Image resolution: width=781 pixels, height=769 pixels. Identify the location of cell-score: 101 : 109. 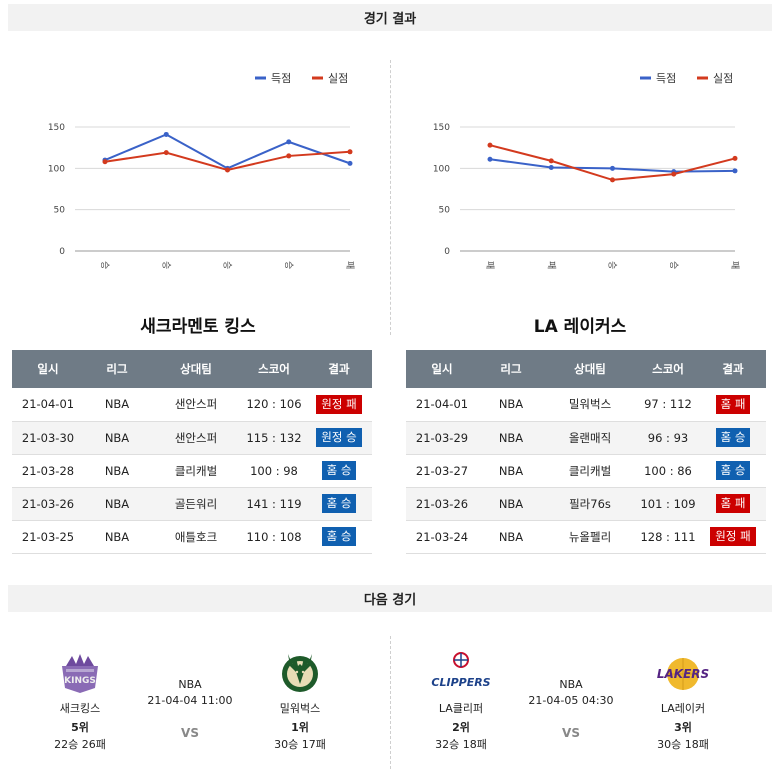
(668, 504).